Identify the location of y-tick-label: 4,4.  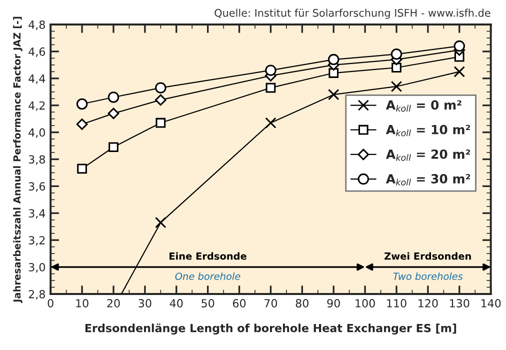
(37, 79).